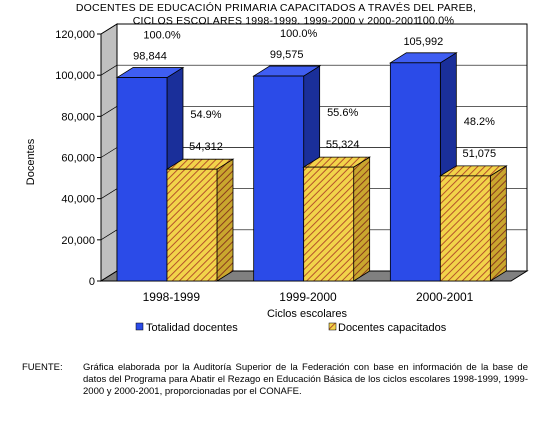 This screenshot has width=552, height=423. What do you see at coordinates (172, 297) in the screenshot?
I see `x-tick-label: 1998-1999` at bounding box center [172, 297].